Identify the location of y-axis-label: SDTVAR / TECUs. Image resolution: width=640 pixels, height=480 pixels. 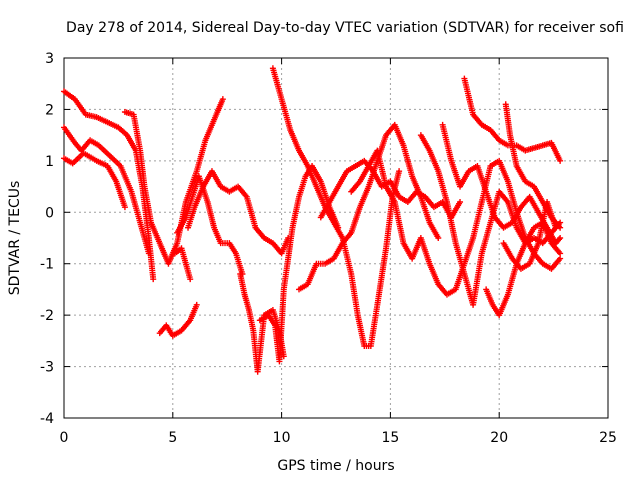
(15, 238).